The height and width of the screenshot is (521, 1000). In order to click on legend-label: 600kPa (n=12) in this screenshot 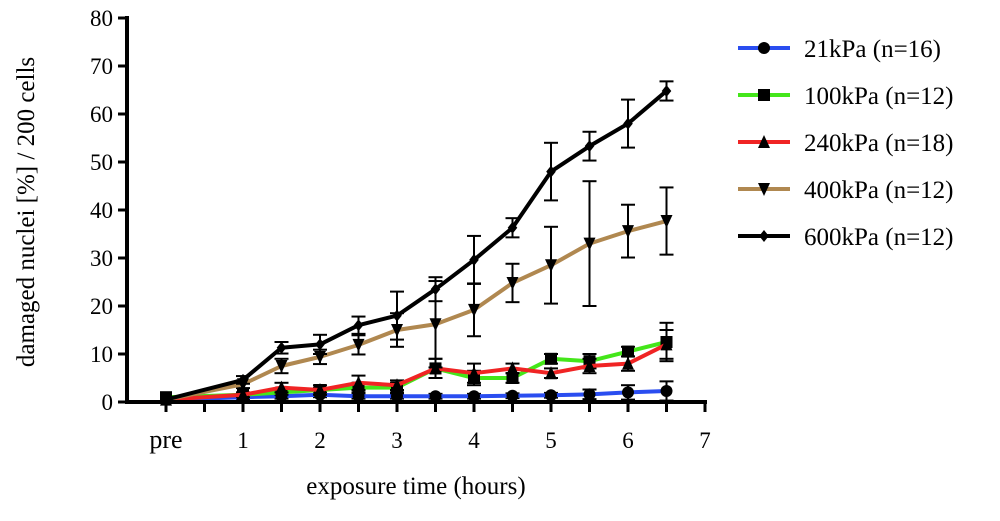, I will do `click(879, 237)`.